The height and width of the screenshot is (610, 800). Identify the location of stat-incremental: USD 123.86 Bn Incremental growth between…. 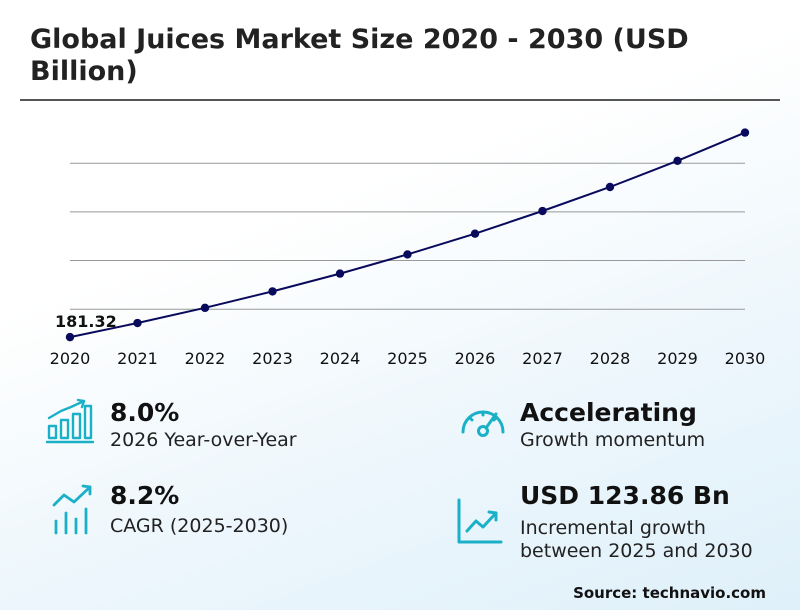
(621, 526).